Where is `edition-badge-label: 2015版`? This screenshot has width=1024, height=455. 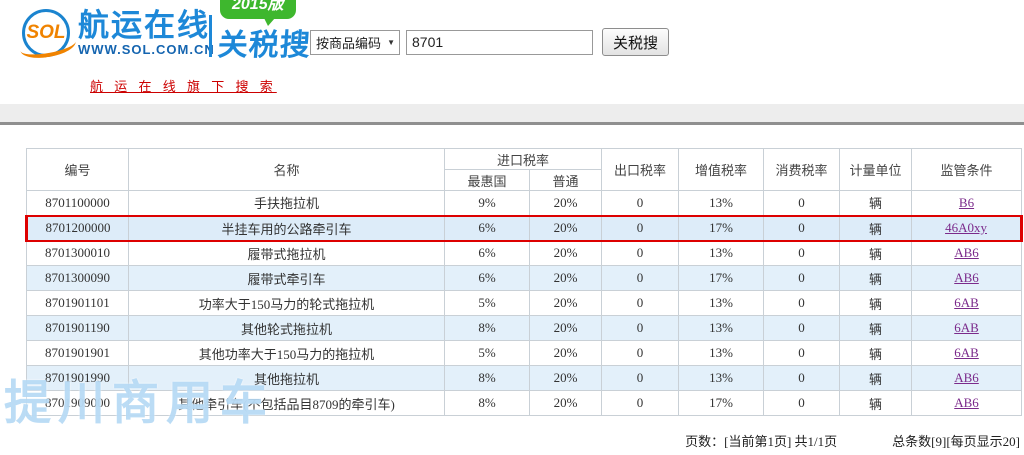 edition-badge-label: 2015版 is located at coordinates (258, 6).